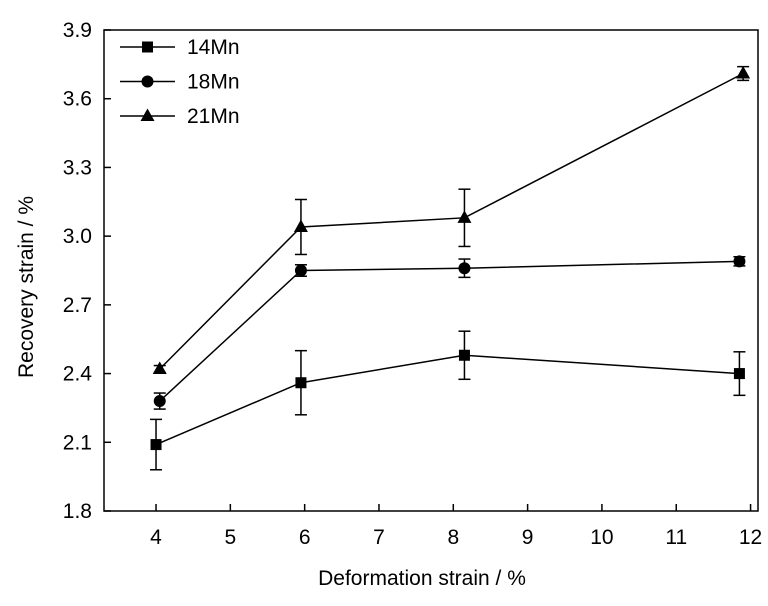 The image size is (768, 606). Describe the element at coordinates (77, 99) in the screenshot. I see `y-tick-label: 3.6` at that location.